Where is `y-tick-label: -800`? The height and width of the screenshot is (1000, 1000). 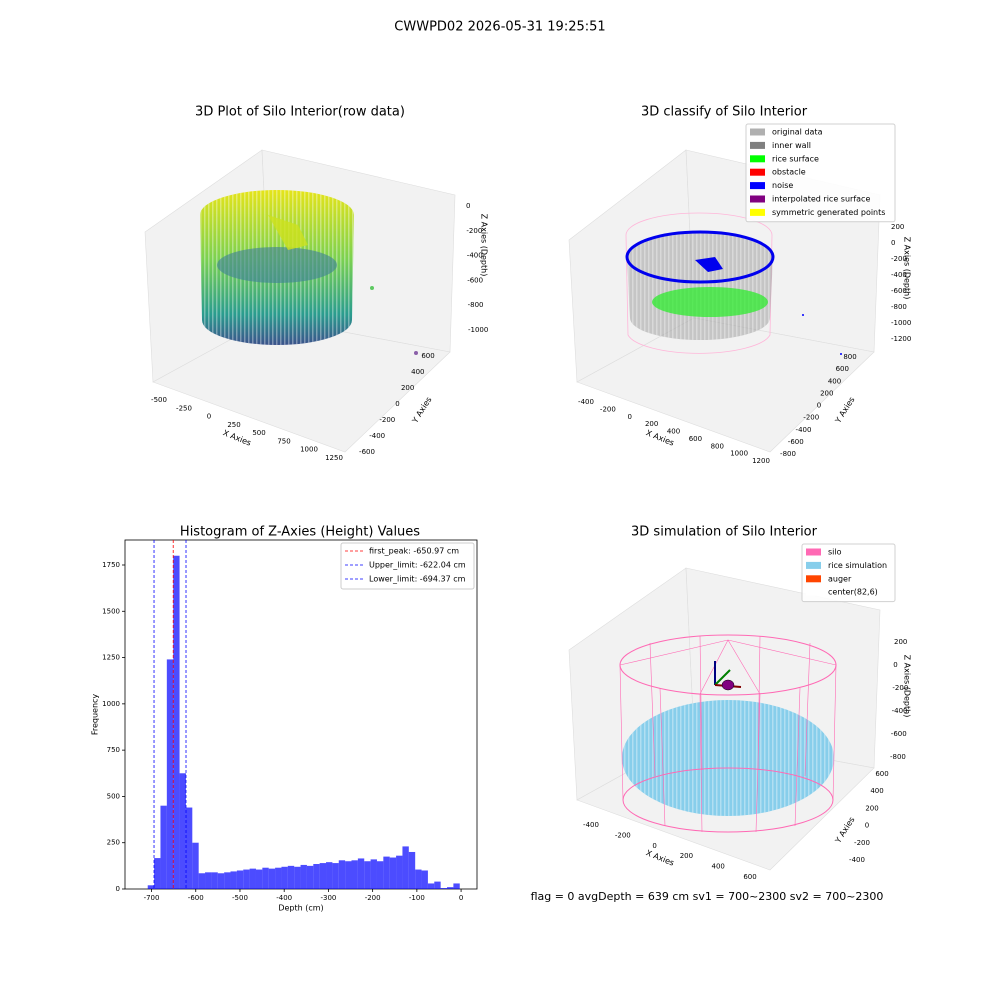
y-tick-label: -800 is located at coordinates (788, 454).